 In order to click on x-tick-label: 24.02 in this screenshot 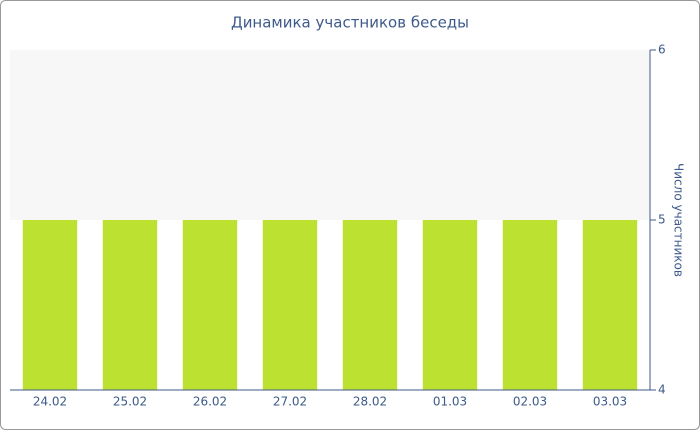, I will do `click(50, 402)`.